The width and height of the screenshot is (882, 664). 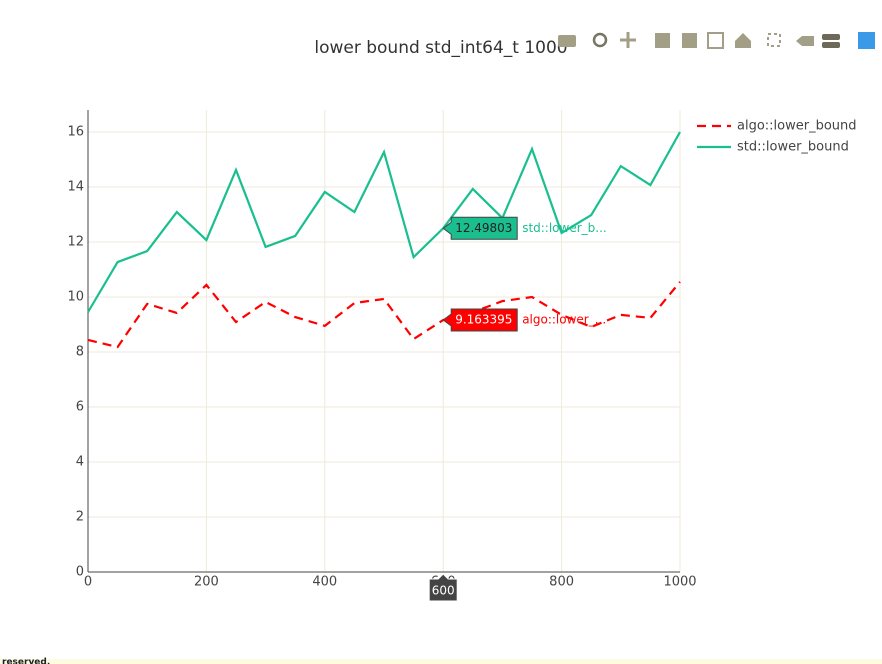 I want to click on y-tick-label: 4, so click(x=80, y=462).